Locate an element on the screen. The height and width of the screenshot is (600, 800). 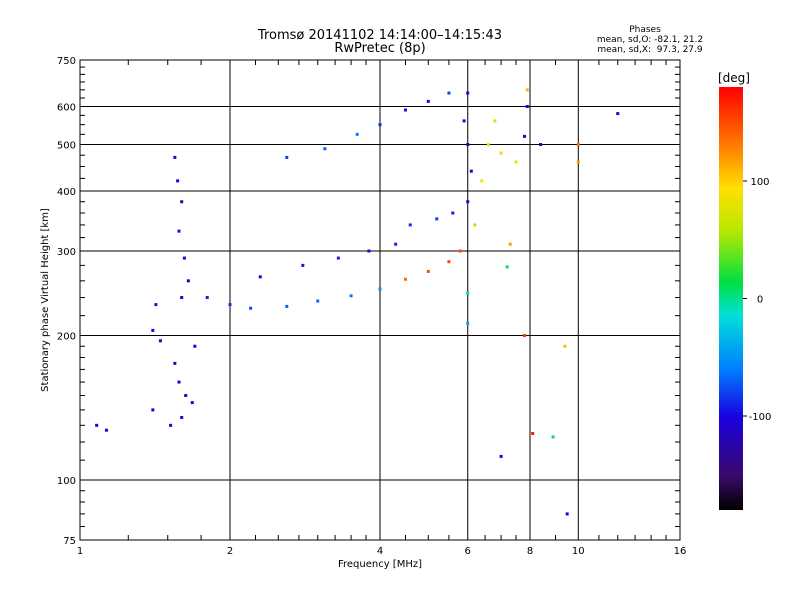
stats-heading: Phases is located at coordinates (645, 30).